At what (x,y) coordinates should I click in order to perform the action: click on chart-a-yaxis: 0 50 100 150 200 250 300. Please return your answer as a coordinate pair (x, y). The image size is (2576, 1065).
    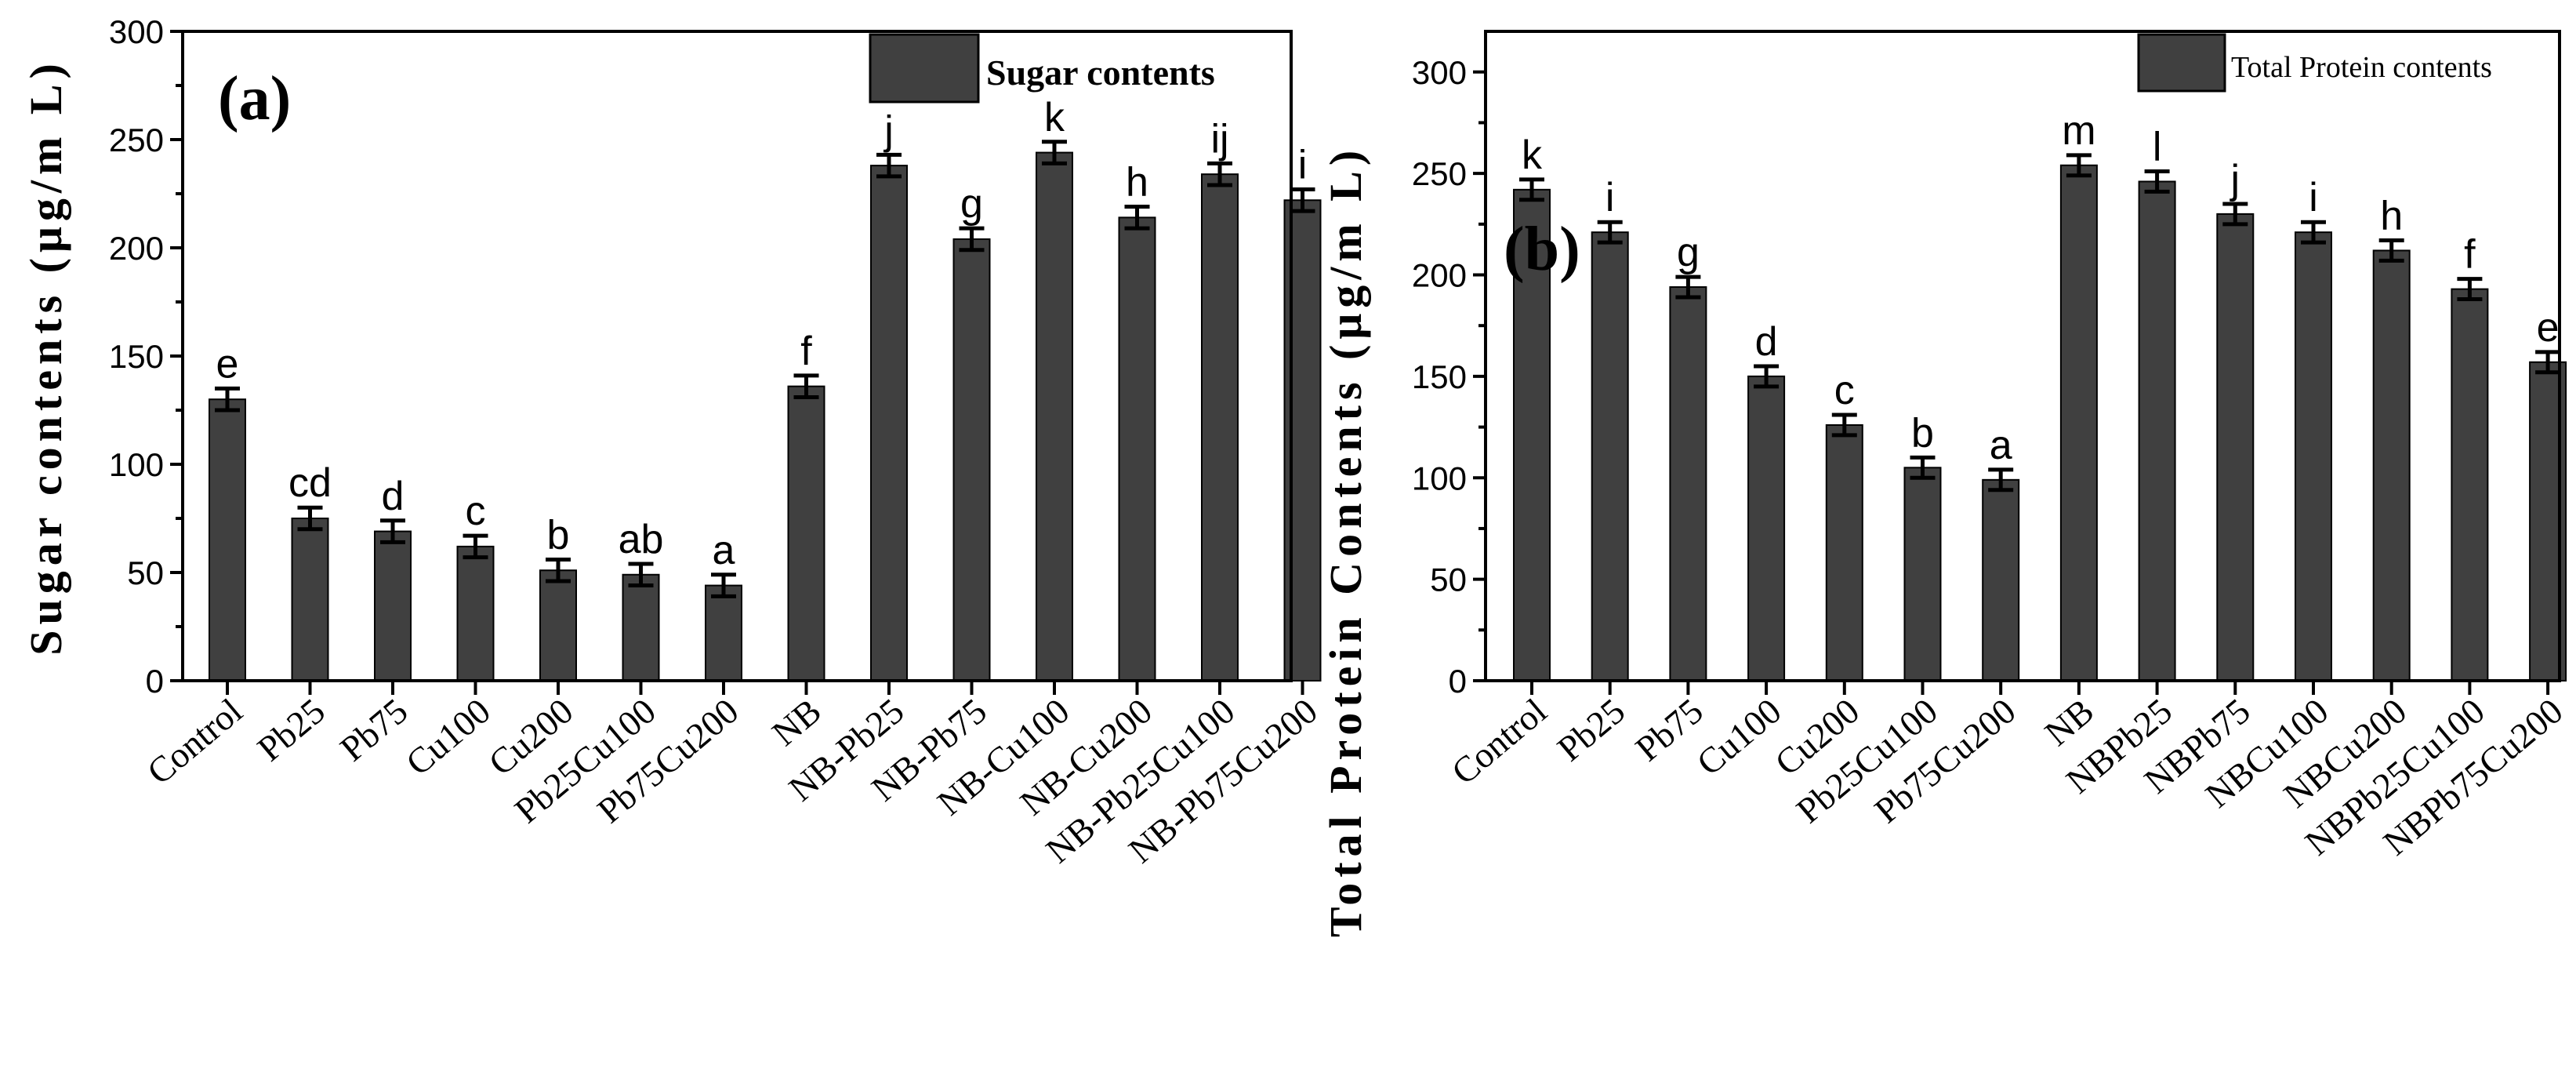
    Looking at the image, I should click on (146, 356).